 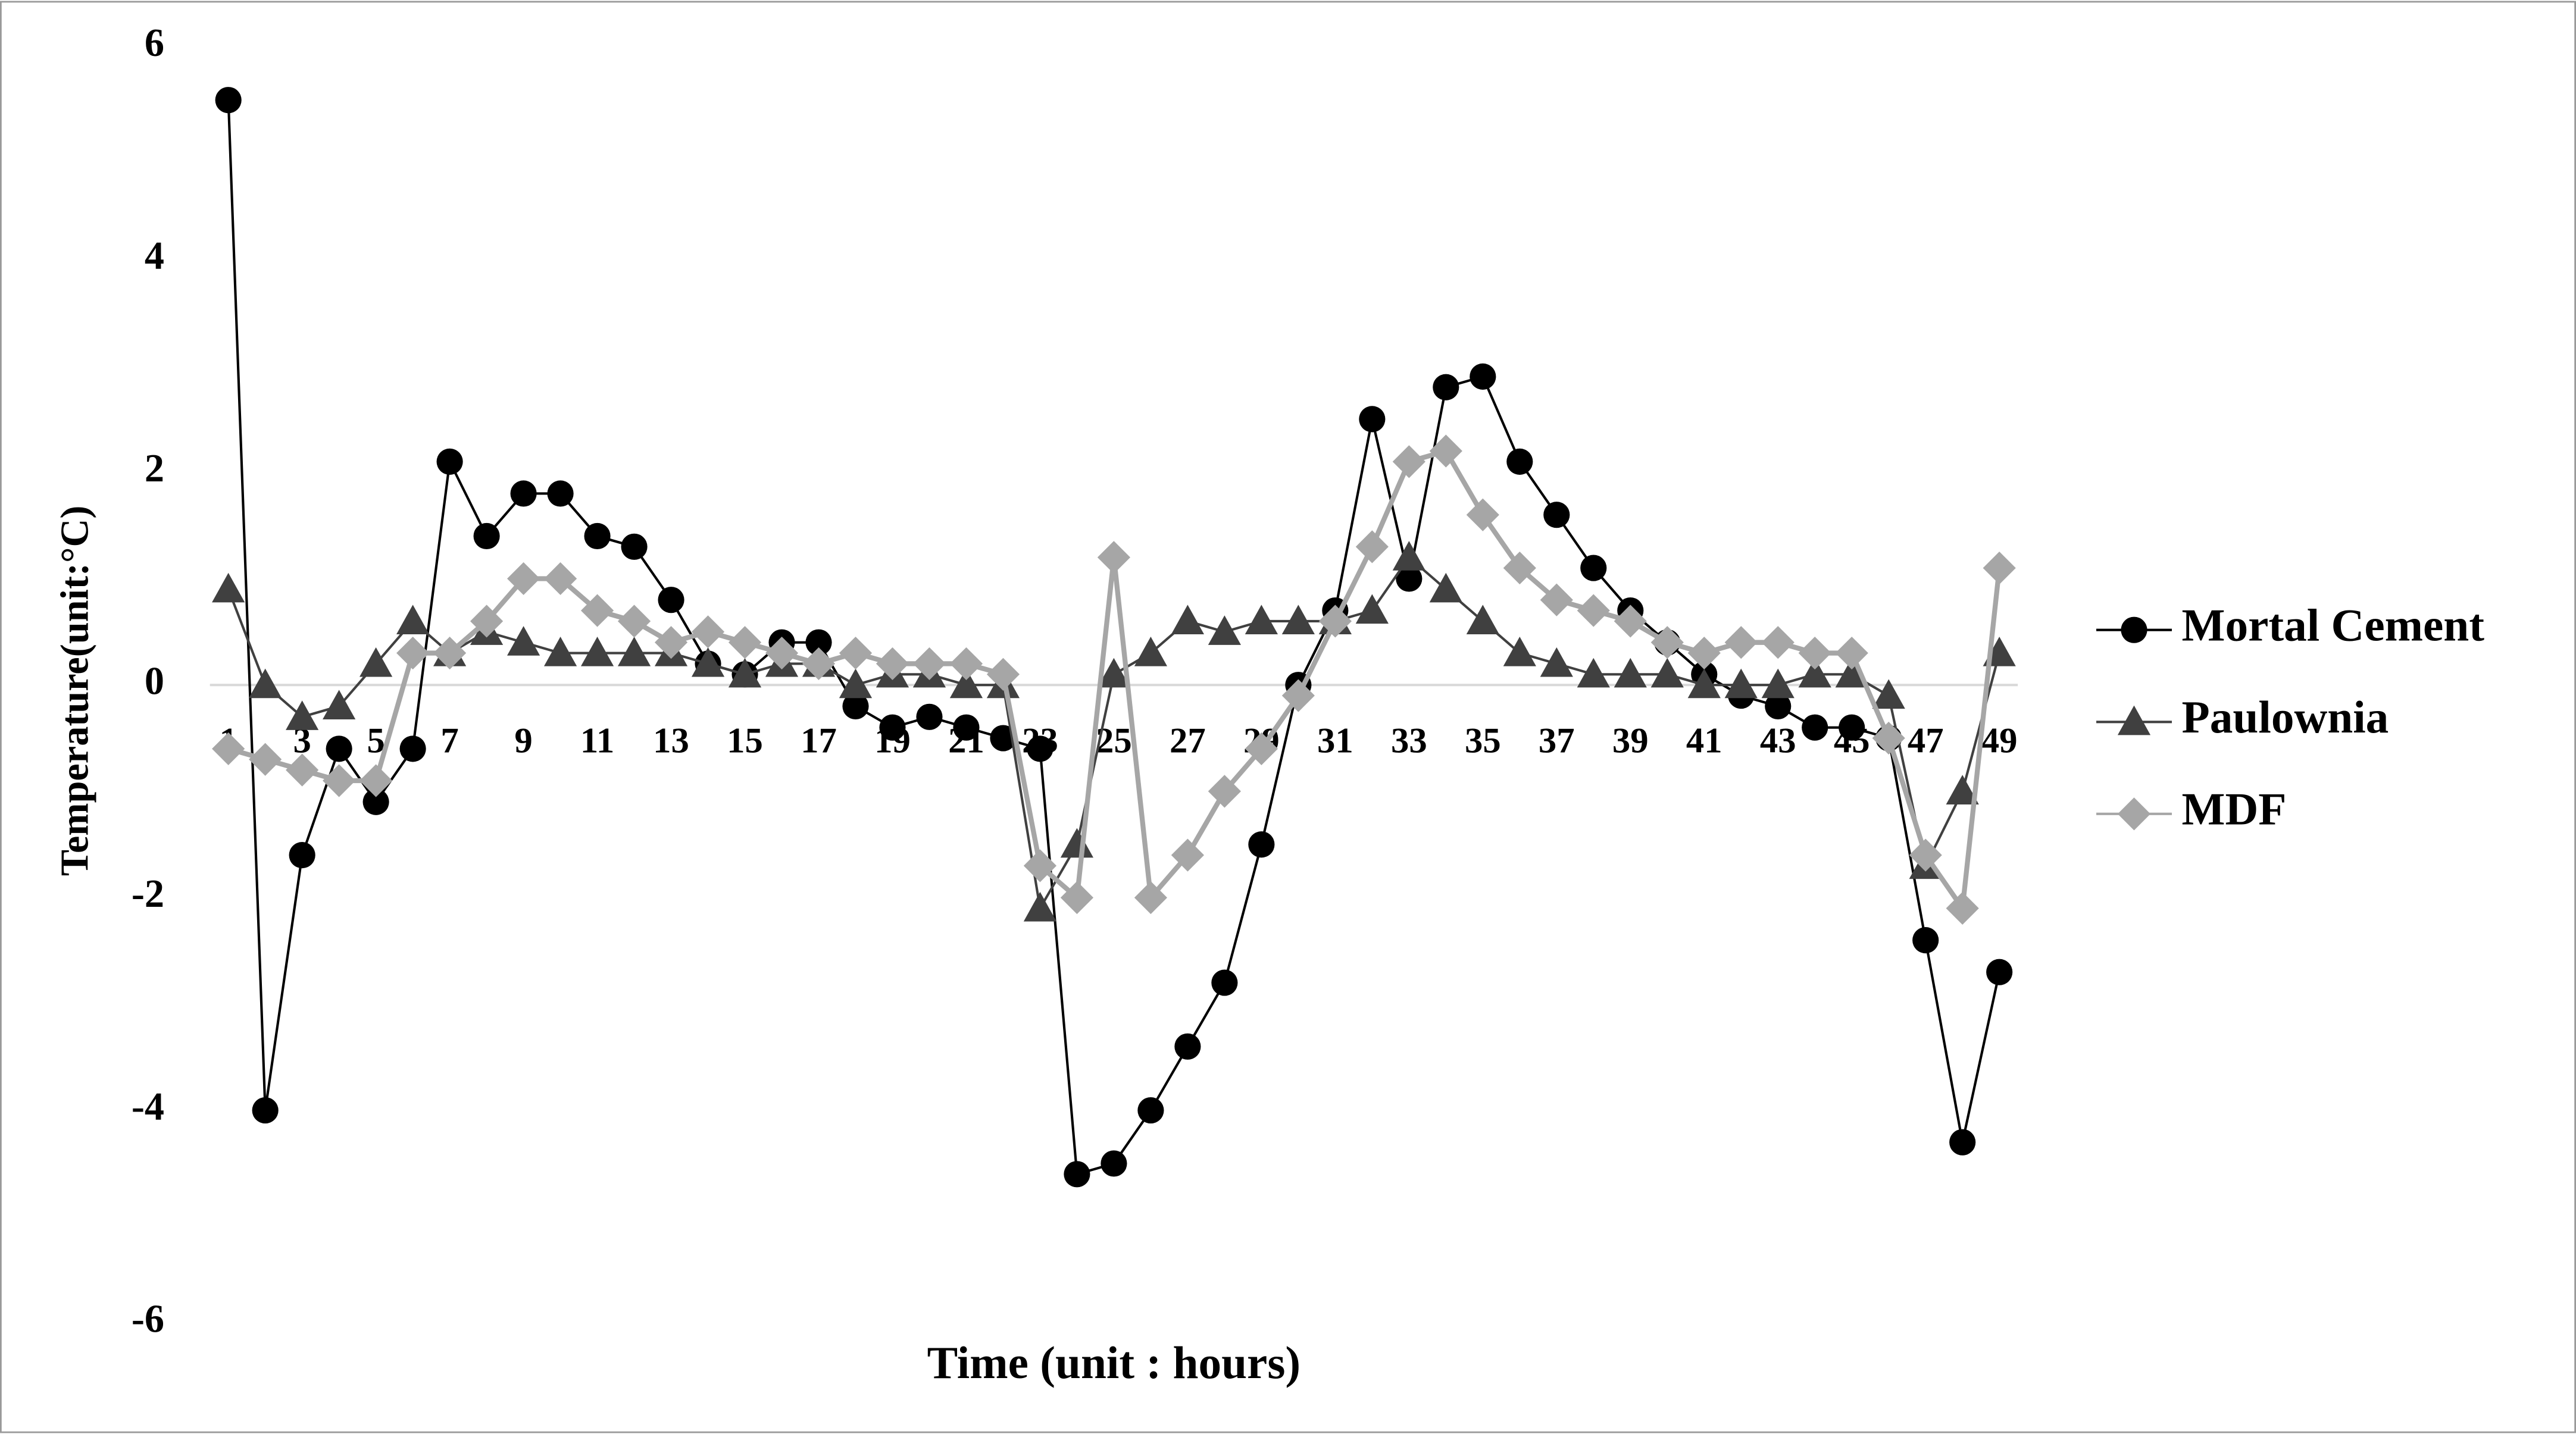 I want to click on x-tick-label: 47, so click(x=1926, y=740).